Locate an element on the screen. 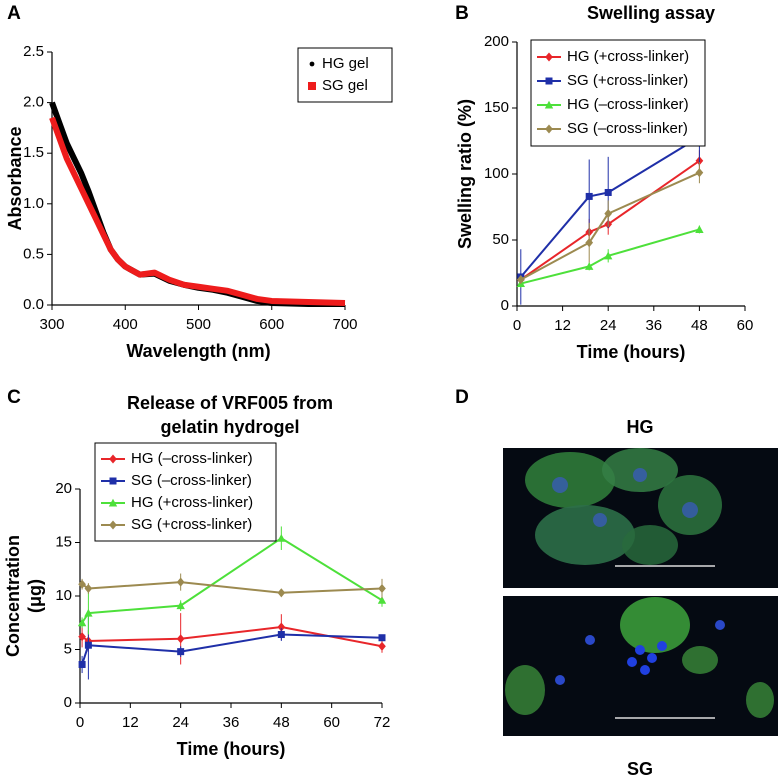  y-axis-label: (μg) is located at coordinates (35, 596).